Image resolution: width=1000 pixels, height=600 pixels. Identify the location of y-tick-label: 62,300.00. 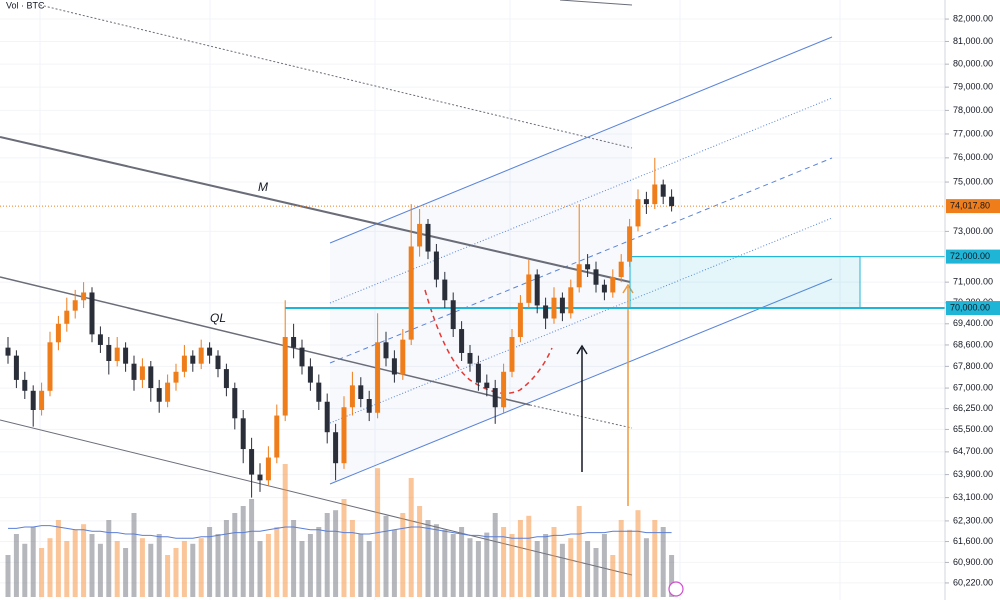
(973, 520).